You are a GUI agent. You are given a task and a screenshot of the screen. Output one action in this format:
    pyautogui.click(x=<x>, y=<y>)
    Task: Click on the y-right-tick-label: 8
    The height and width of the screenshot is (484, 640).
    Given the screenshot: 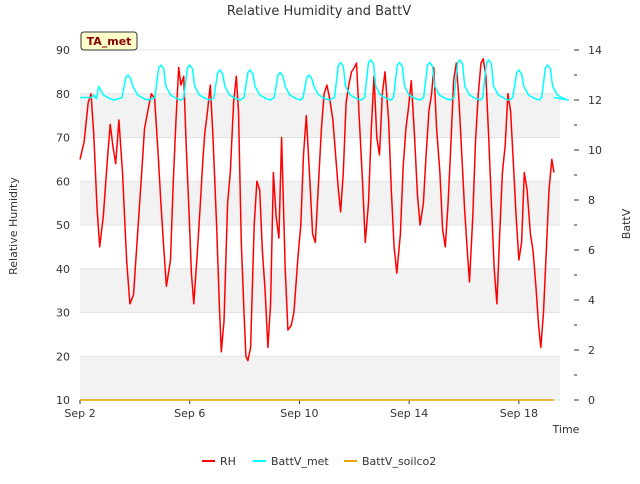 What is the action you would take?
    pyautogui.click(x=591, y=200)
    